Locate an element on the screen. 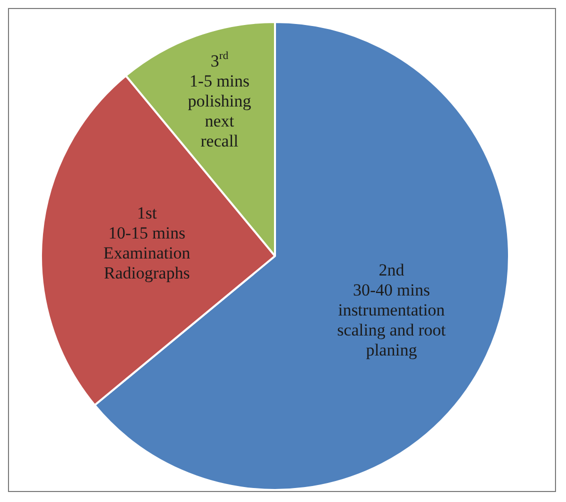  slice-label: 2nd 30-40 mins instrumentation scaling and root planing is located at coordinates (391, 310).